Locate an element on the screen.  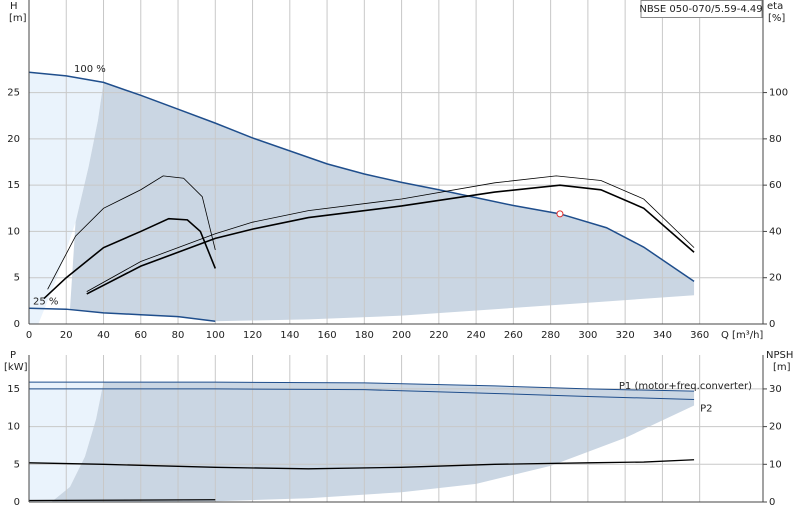
duty-point is located at coordinates (560, 214).